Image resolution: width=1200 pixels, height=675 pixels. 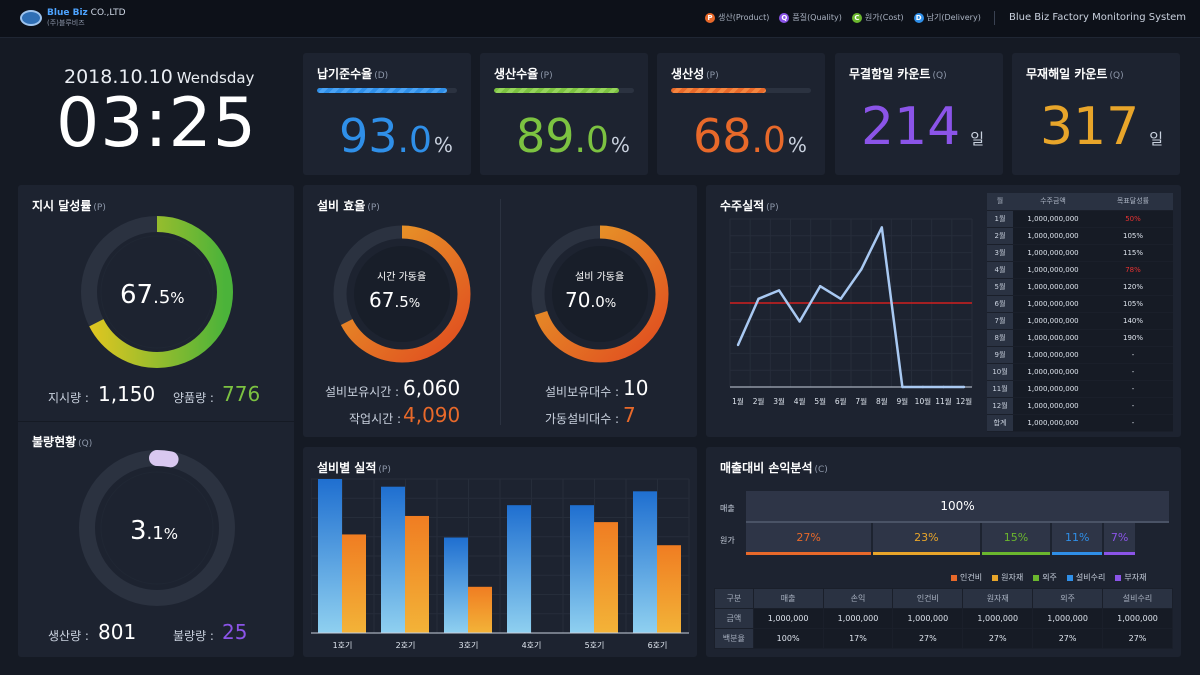 I want to click on month-cell: 10월, so click(x=1000, y=372).